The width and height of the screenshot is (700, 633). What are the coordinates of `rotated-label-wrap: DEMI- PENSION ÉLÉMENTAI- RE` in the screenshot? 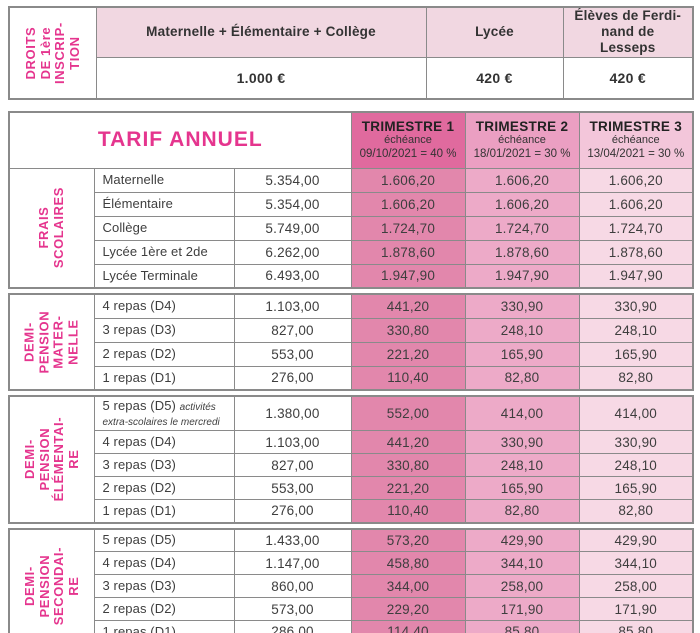 It's located at (51, 459).